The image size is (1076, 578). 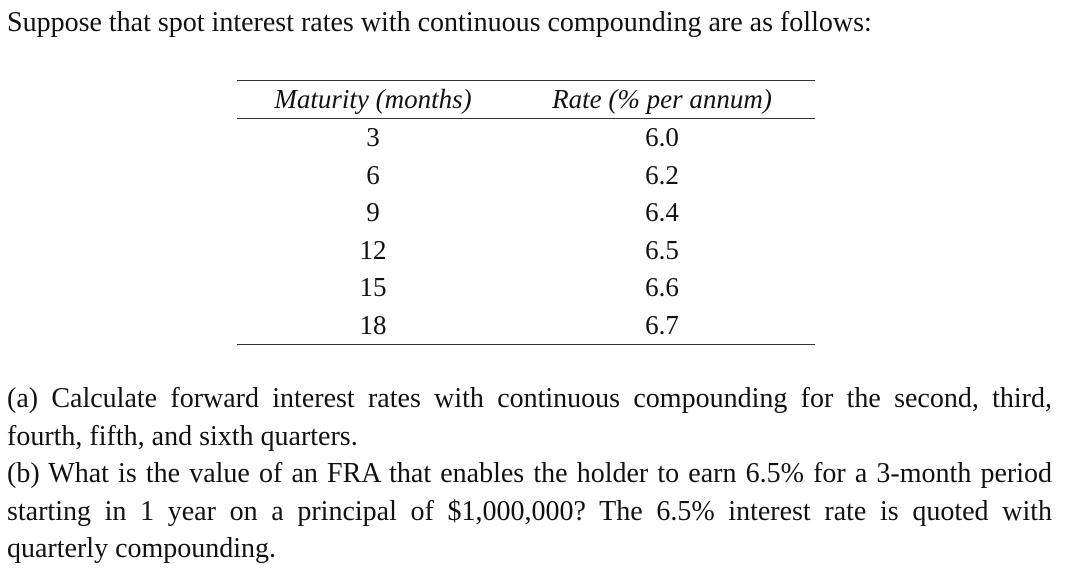 I want to click on rate-header: Rate (% per annum), so click(x=662, y=99).